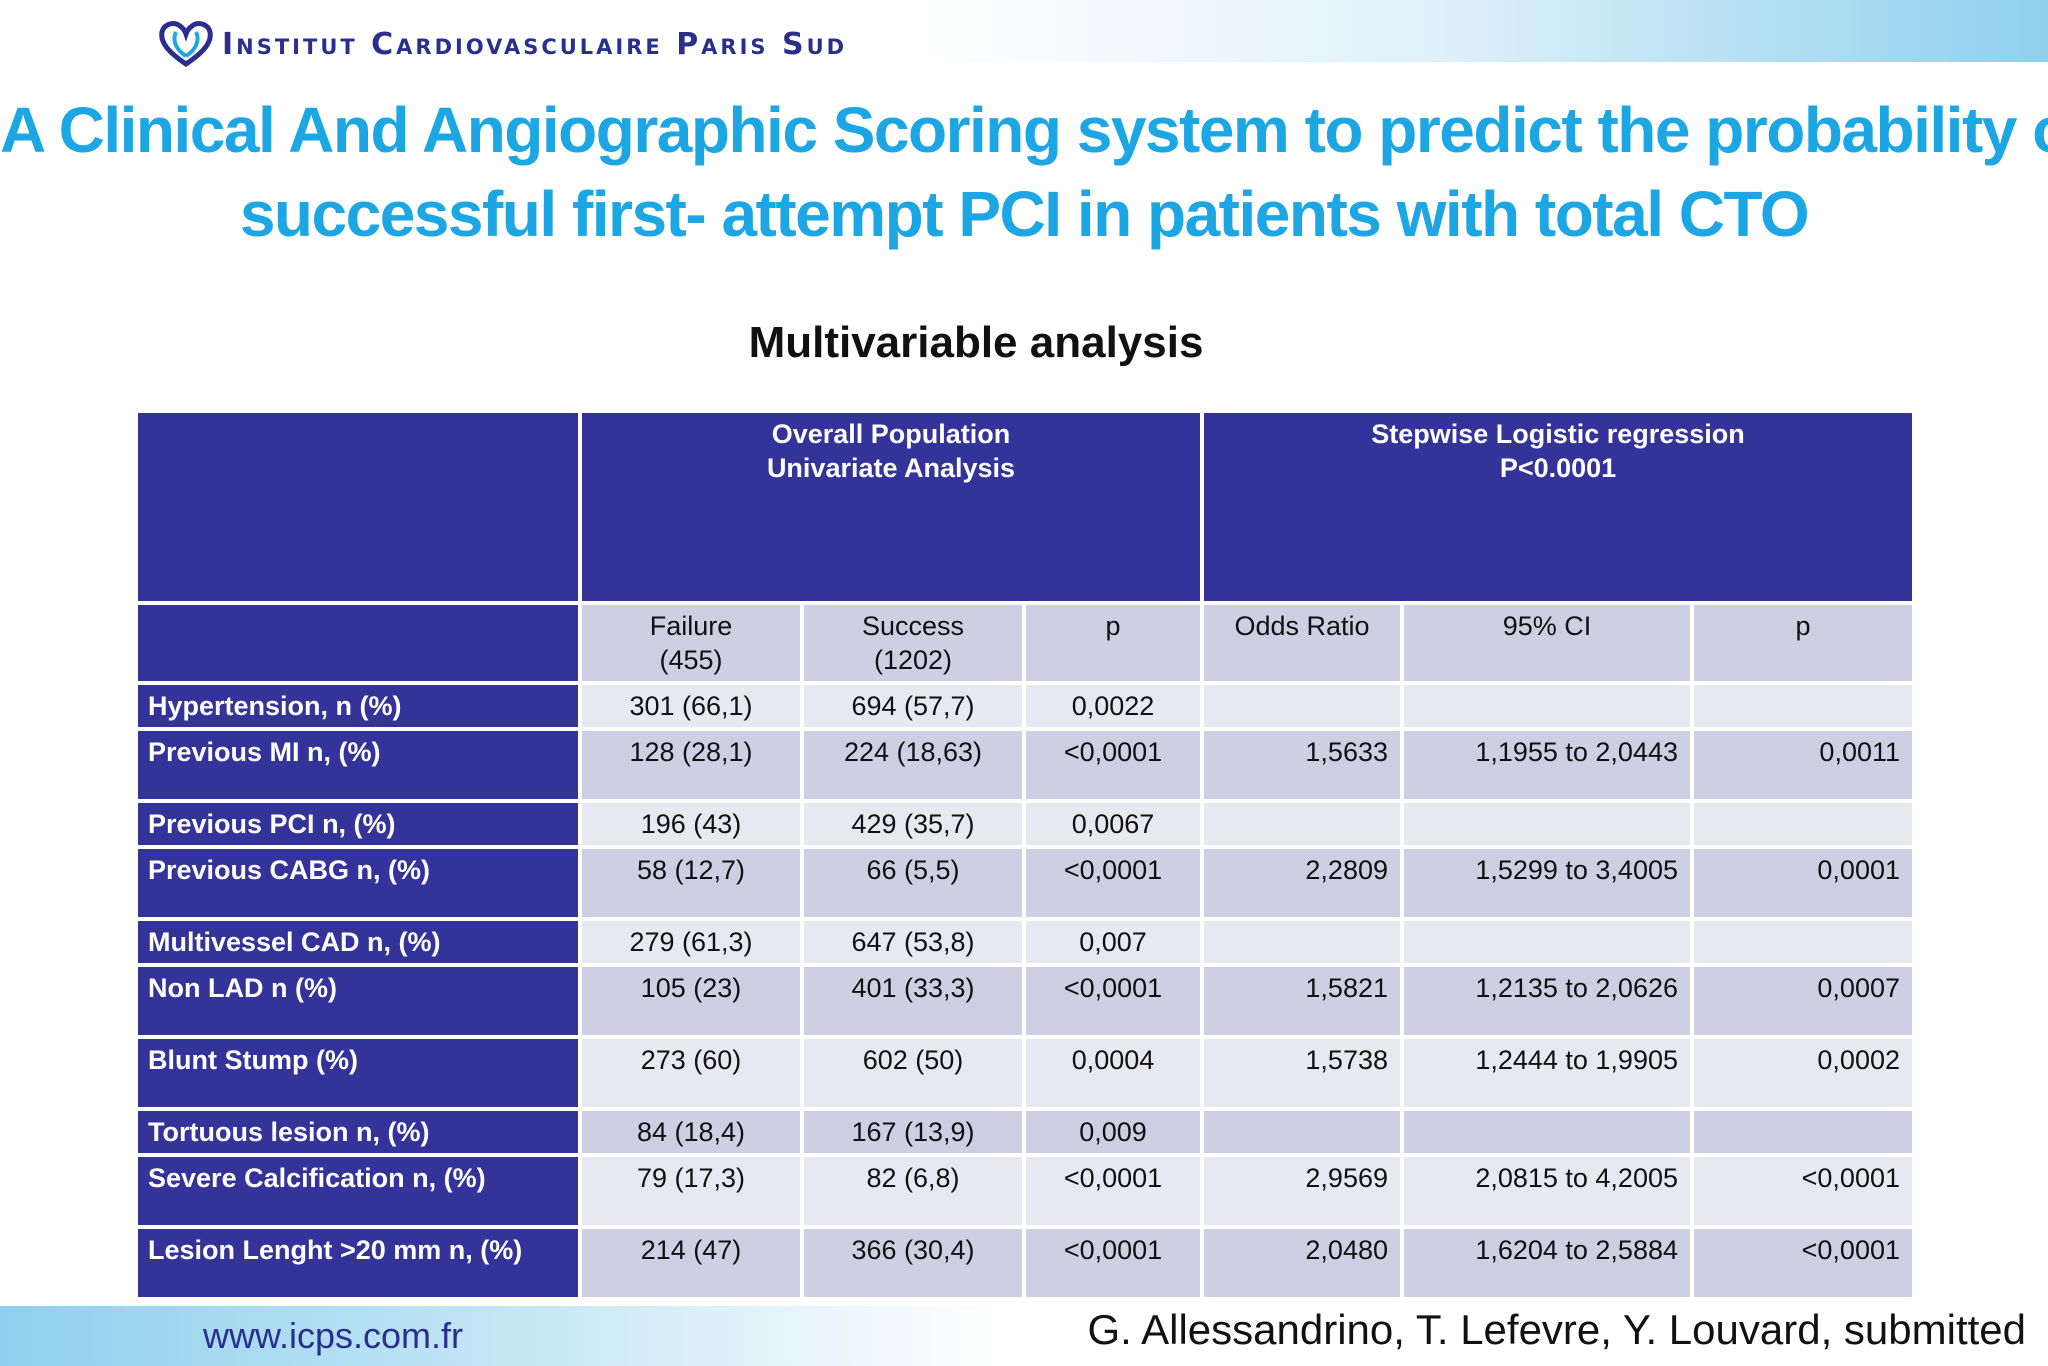 The image size is (2048, 1366). Describe the element at coordinates (1547, 1263) in the screenshot. I see `cell-ci: 1,6204 to 2,5884` at that location.